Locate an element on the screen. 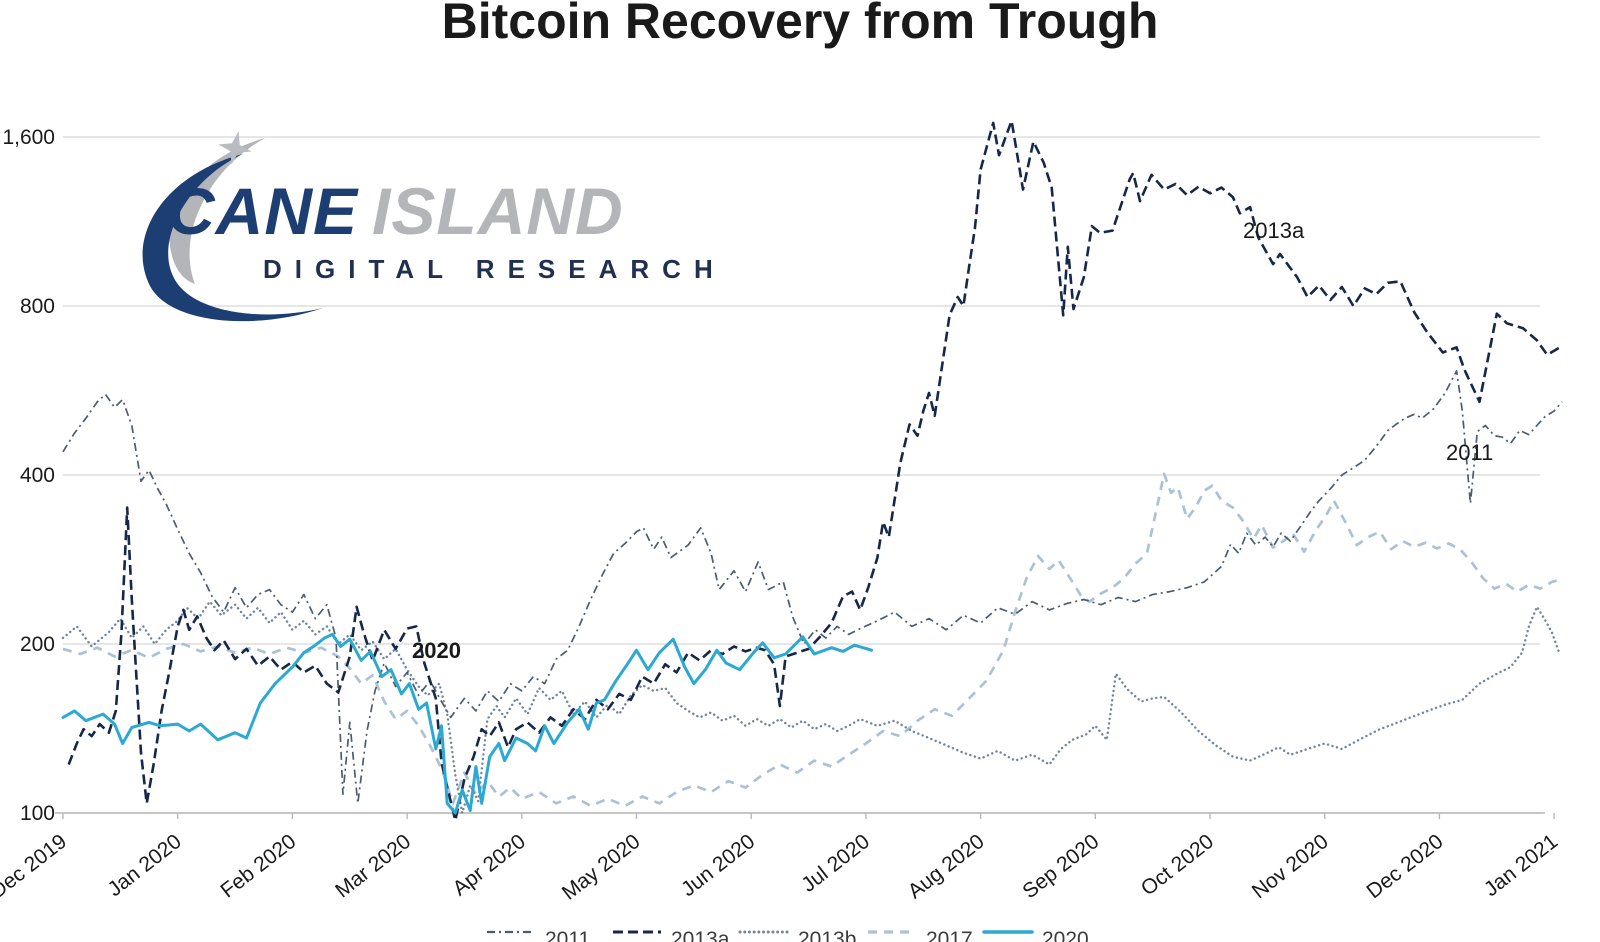 This screenshot has height=942, width=1600. legend-label-2013b: 2013b is located at coordinates (827, 935).